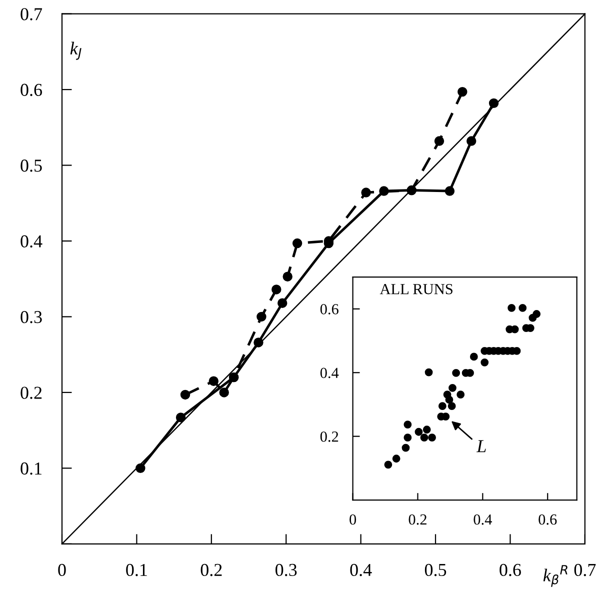  I want to click on x-tick-label: 0.5, so click(435, 570).